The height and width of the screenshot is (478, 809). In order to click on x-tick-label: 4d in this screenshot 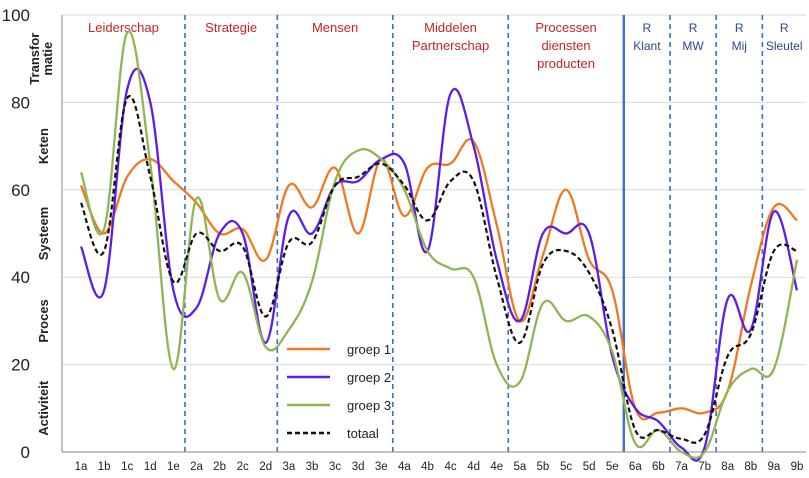, I will do `click(473, 467)`.